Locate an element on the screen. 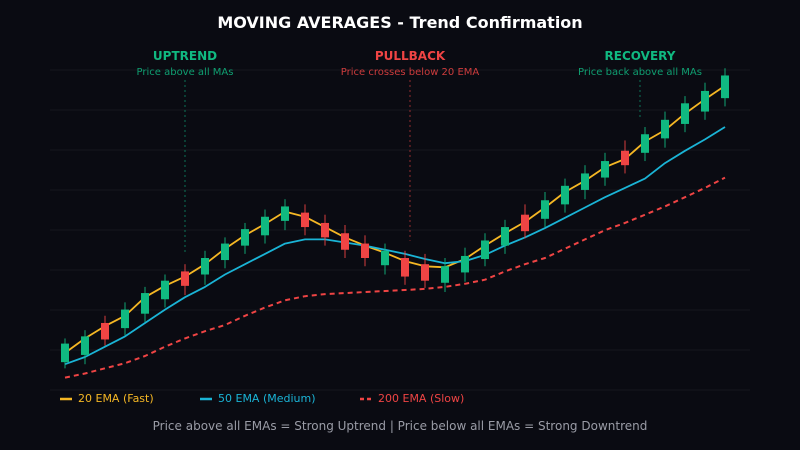 The height and width of the screenshot is (450, 800). legend-label: 50 EMA (Medium) is located at coordinates (267, 398).